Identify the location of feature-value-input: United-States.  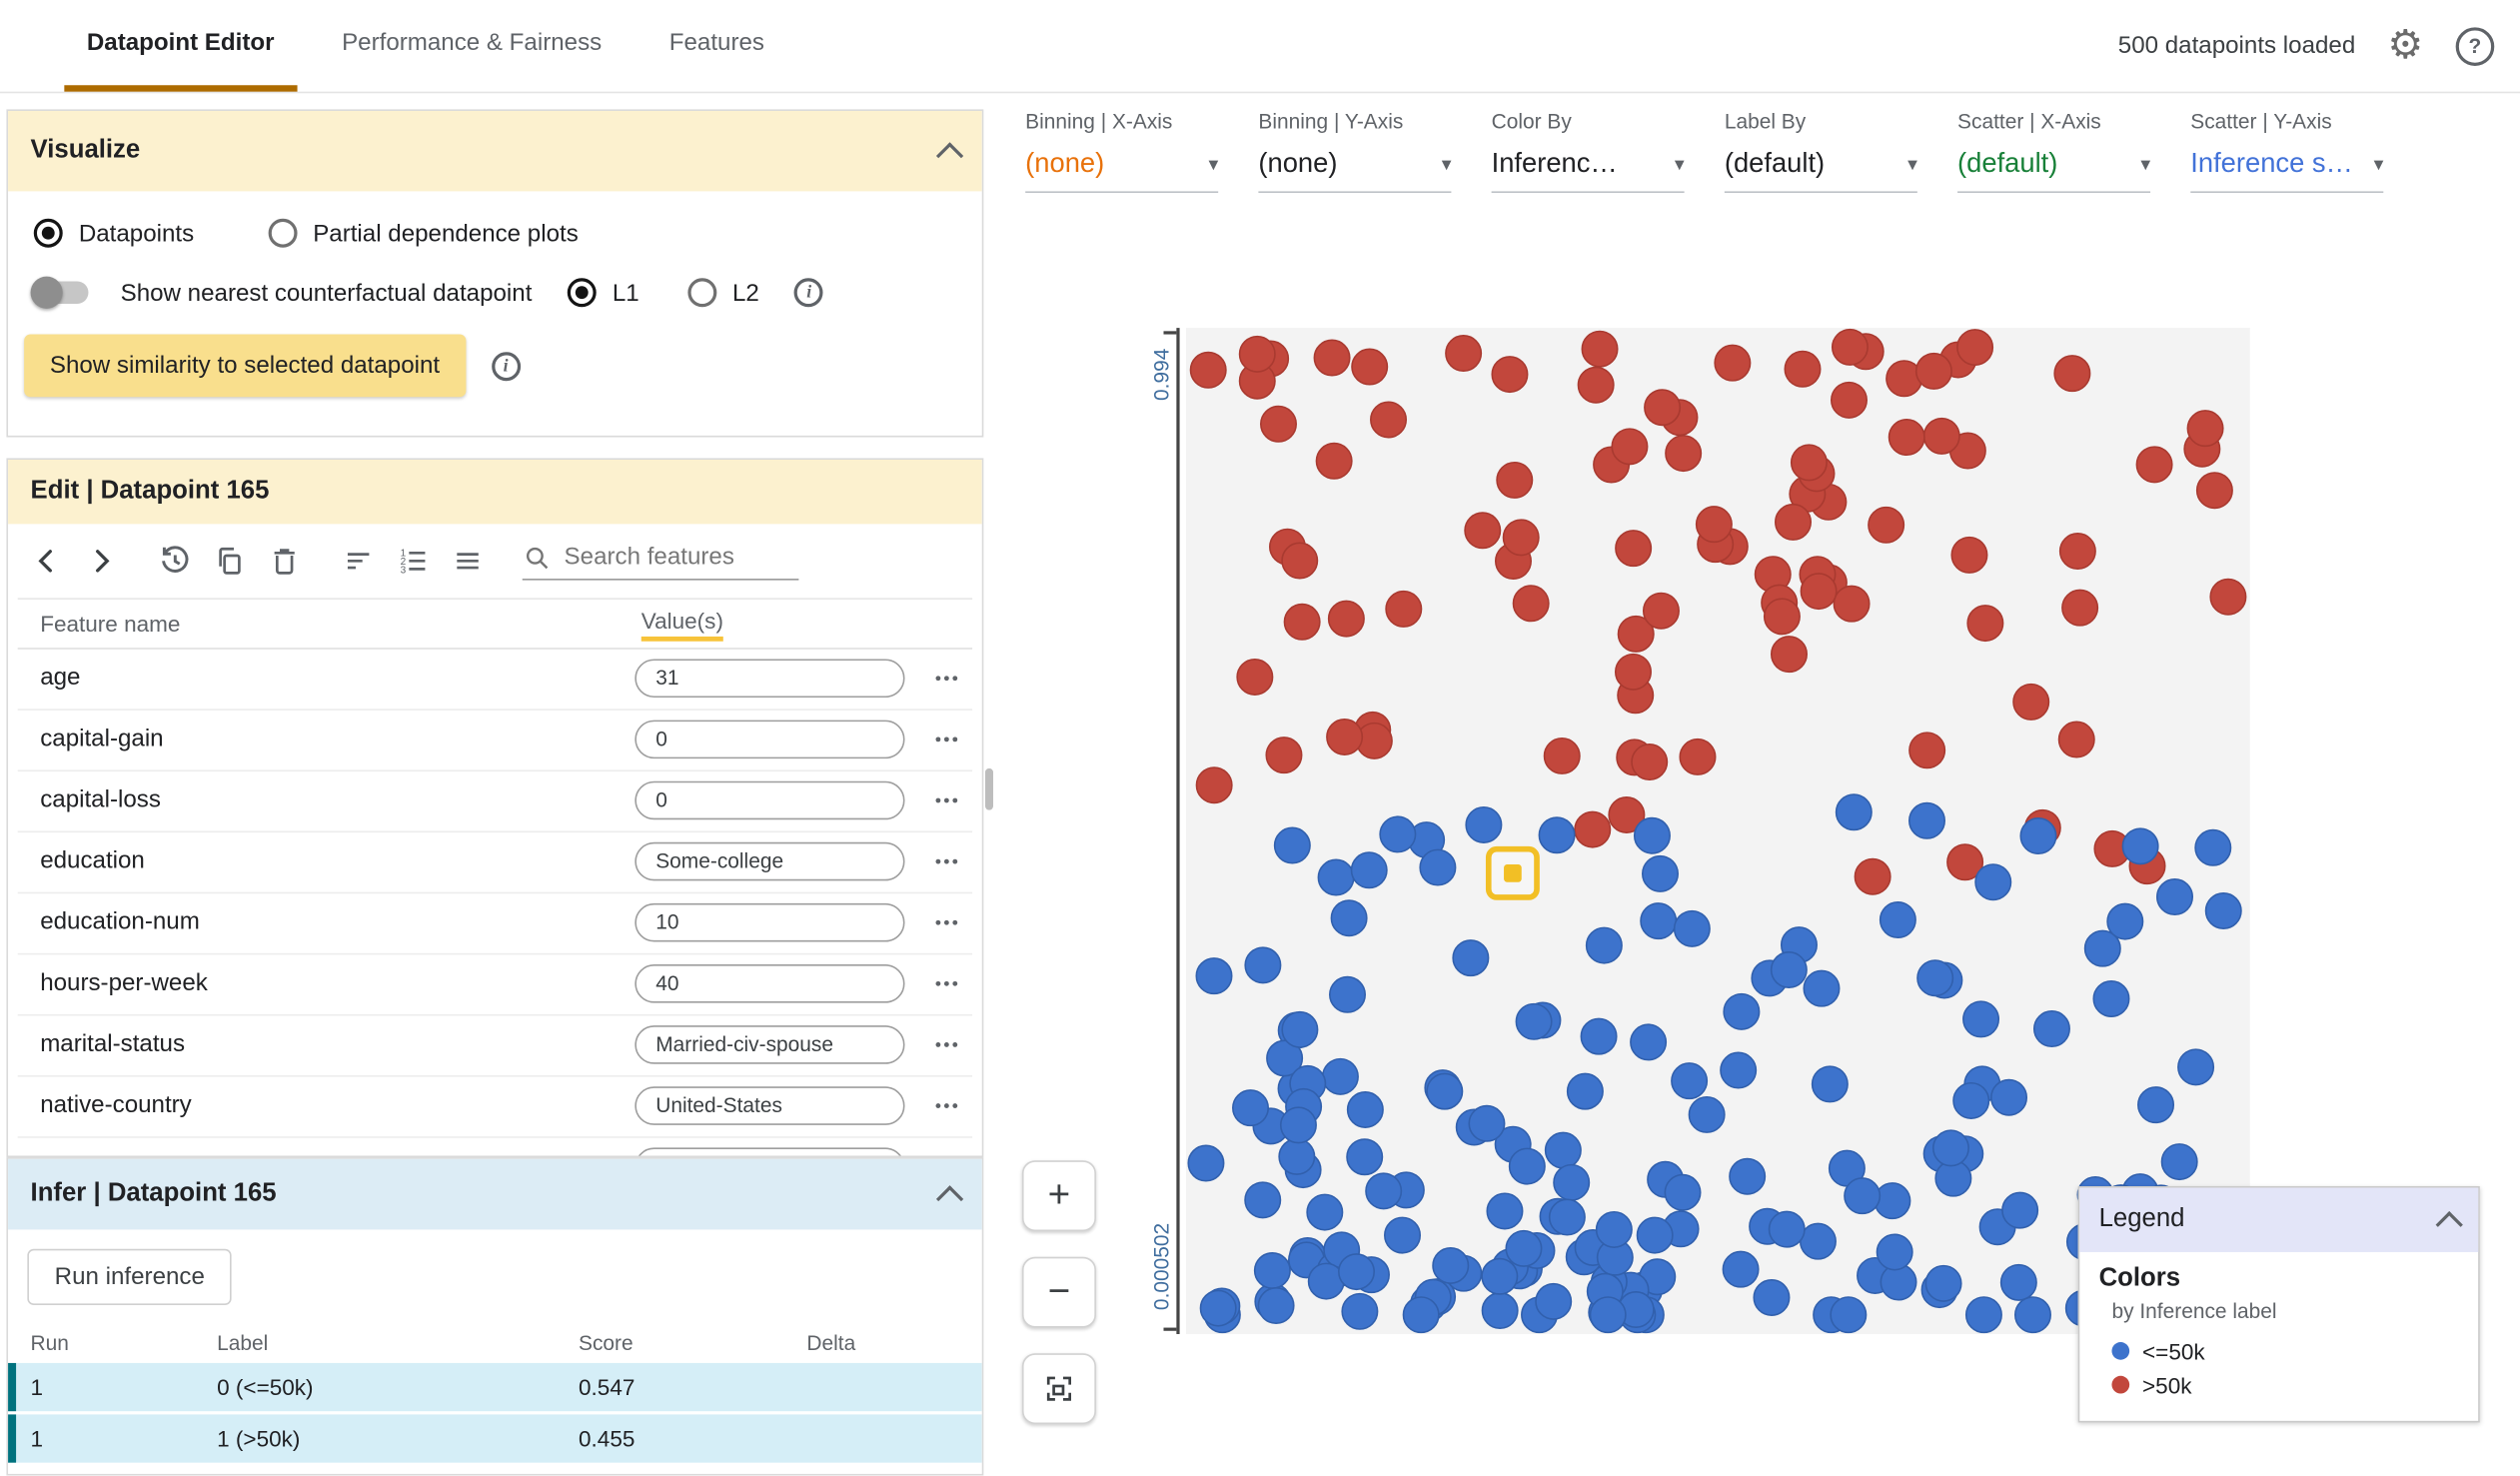
(769, 1105).